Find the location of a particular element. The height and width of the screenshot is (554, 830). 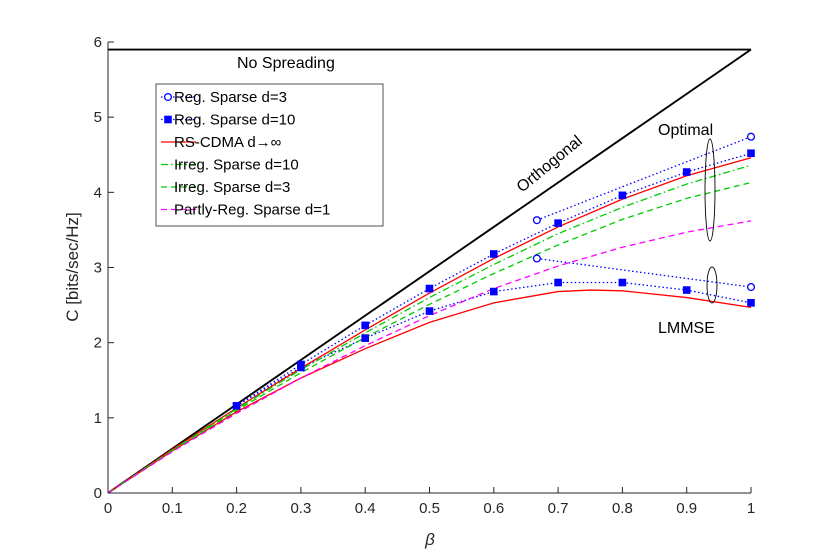

y-tick-label: 3 is located at coordinates (98, 268).